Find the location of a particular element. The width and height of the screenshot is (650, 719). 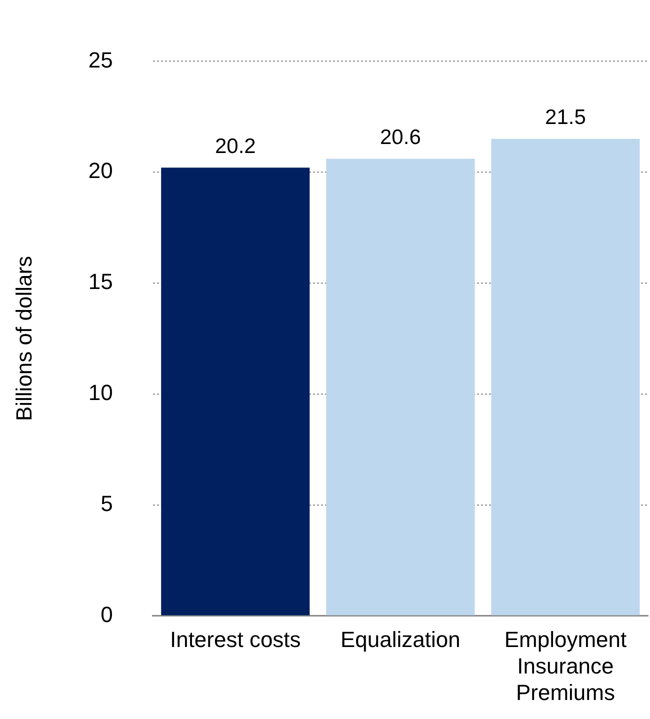

data-label: 21.5 is located at coordinates (565, 118).